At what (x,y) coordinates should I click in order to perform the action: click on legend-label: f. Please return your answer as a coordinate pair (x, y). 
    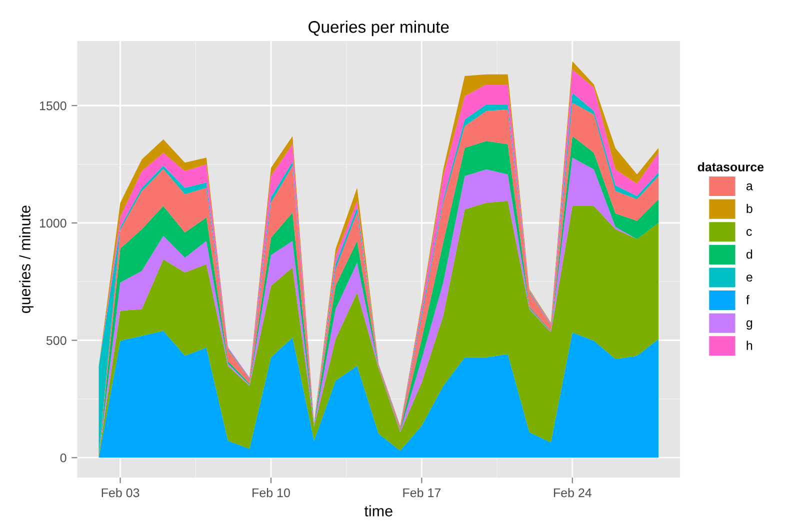
    Looking at the image, I should click on (748, 299).